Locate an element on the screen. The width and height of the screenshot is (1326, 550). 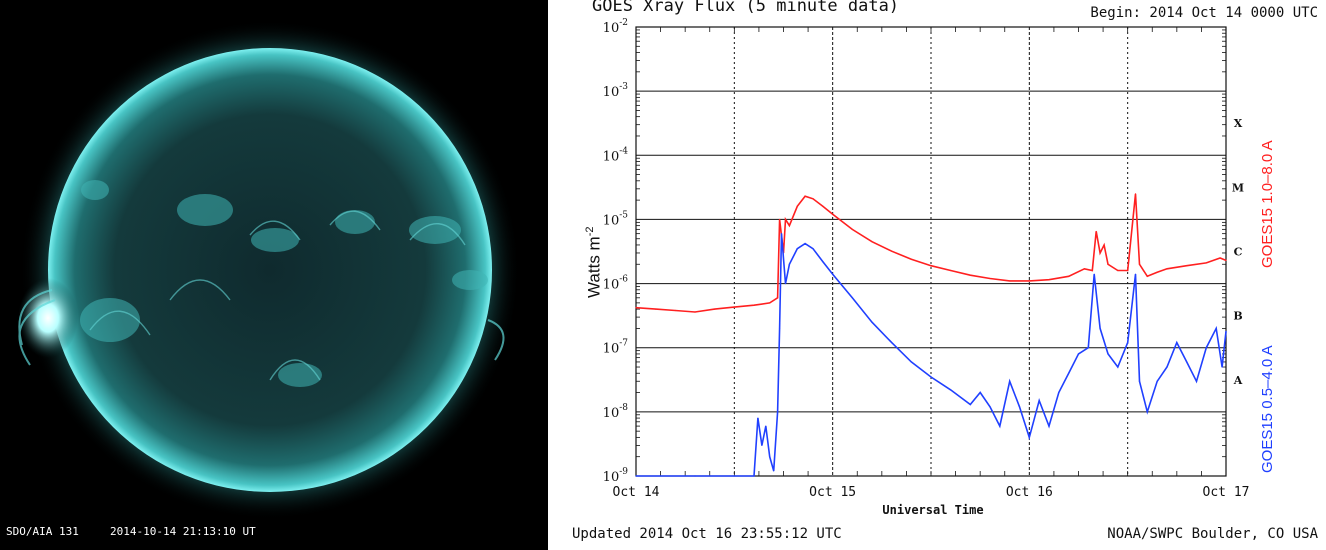
credit: NOAA/SWPC Boulder, CO USA is located at coordinates (1212, 534).